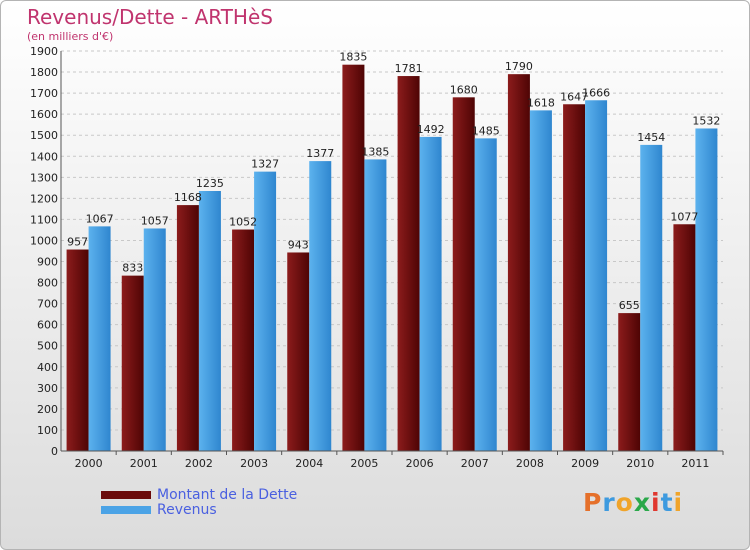 The width and height of the screenshot is (750, 550). I want to click on x-tick-label-2006: 2006, so click(420, 463).